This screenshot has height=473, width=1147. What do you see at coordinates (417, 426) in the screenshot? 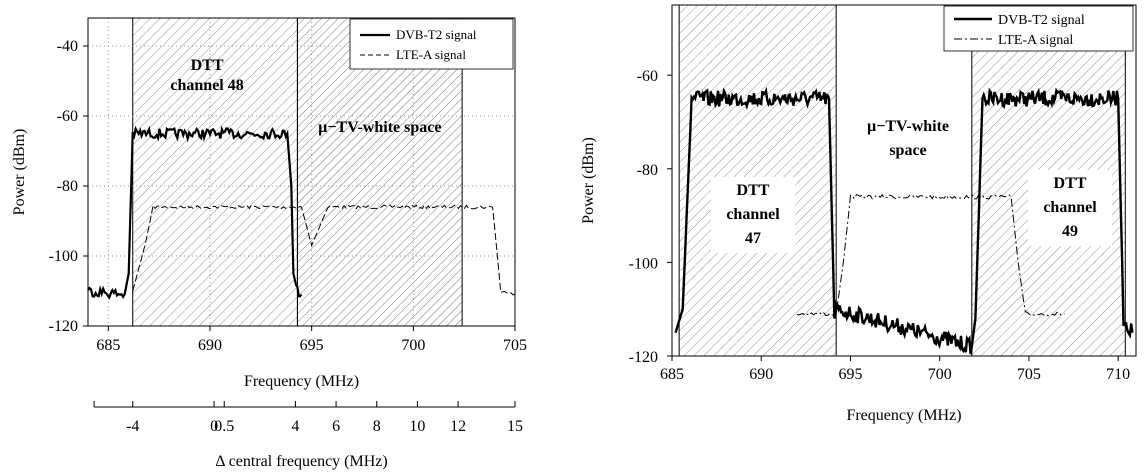
I see `secondary-tick-label: 10` at bounding box center [417, 426].